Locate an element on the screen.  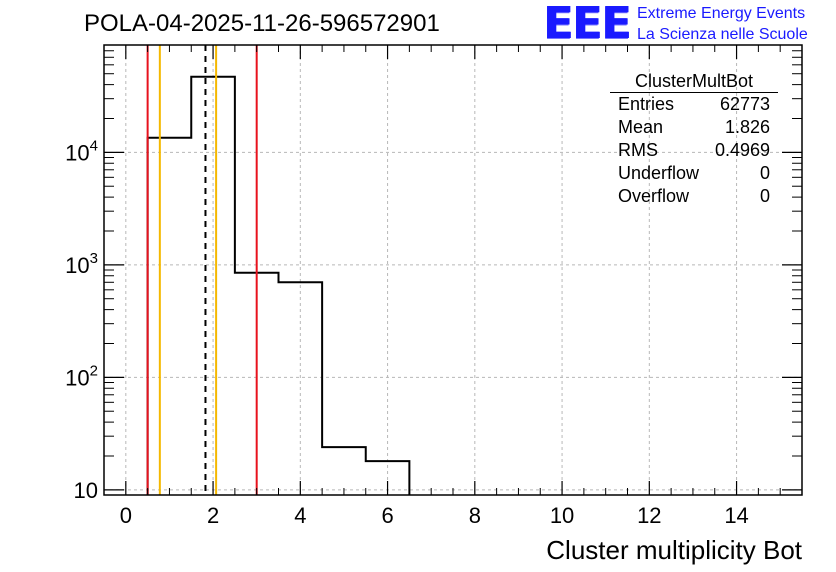
x-tick-label: 0 is located at coordinates (126, 515).